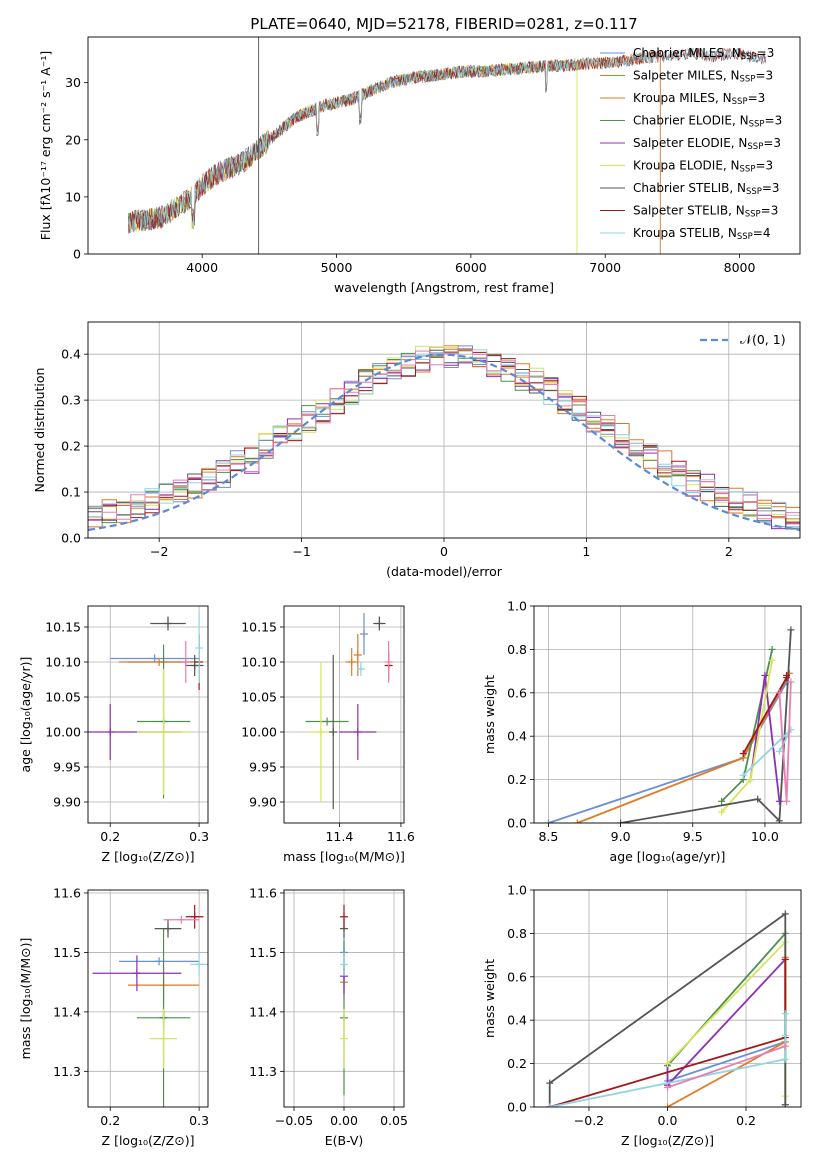 This screenshot has width=819, height=1170. I want to click on x-tick-label: −0.05, so click(294, 1120).